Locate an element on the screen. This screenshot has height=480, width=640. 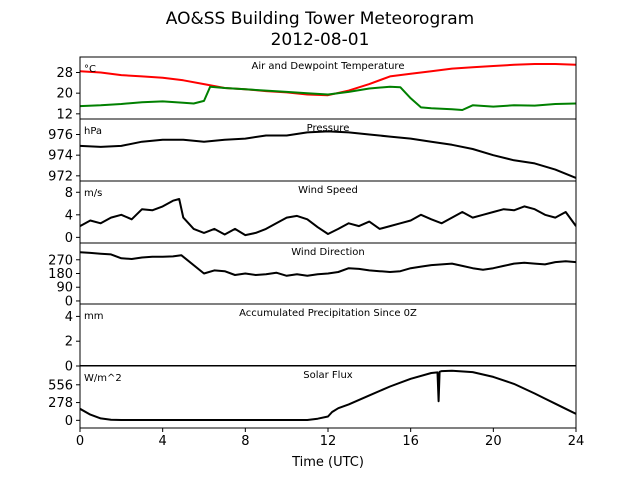
x-tick-label: 0 is located at coordinates (80, 441).